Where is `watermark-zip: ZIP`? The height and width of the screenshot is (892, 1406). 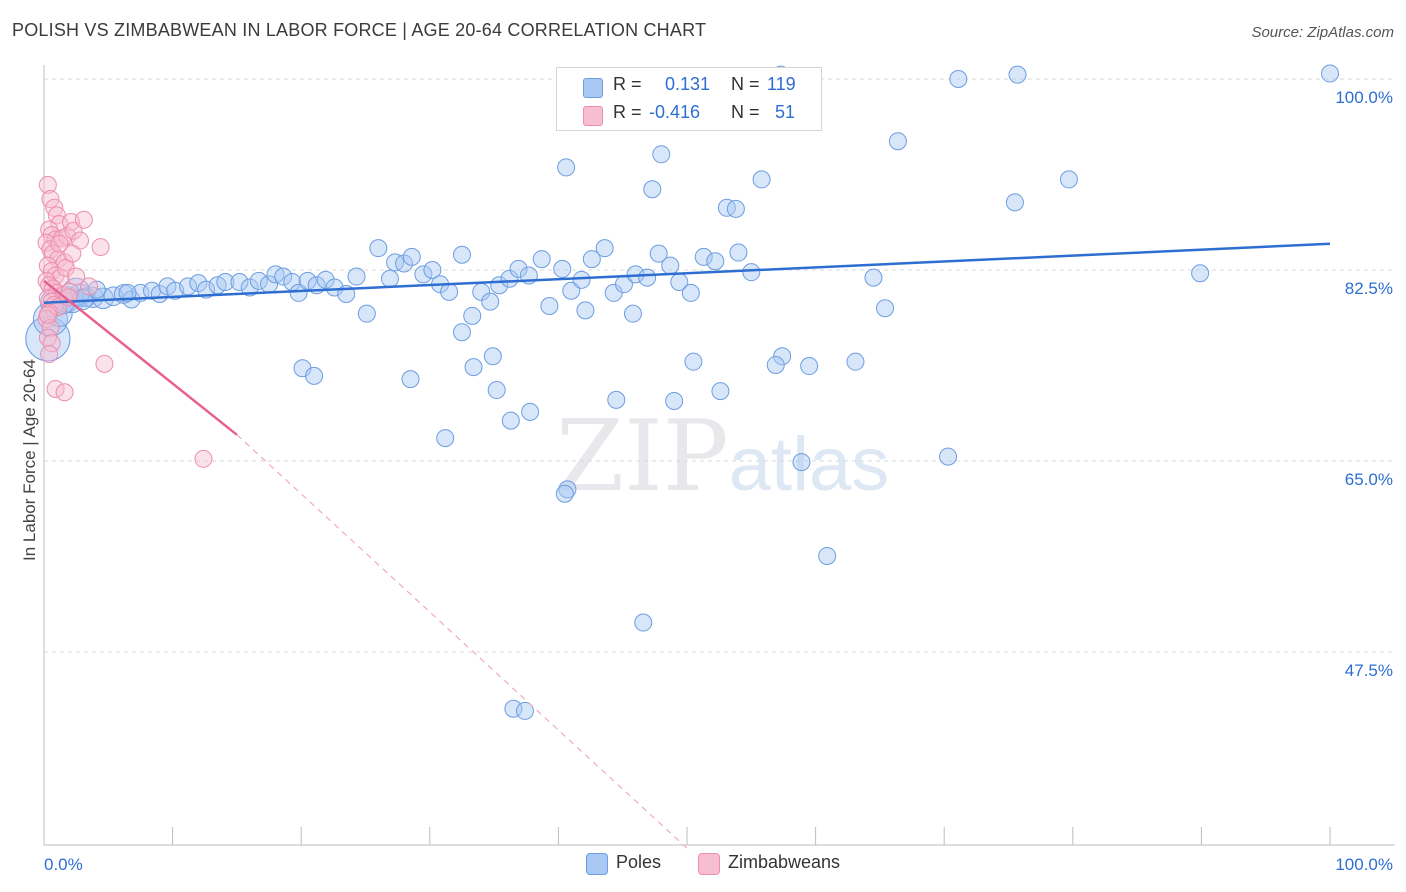
watermark-zip: ZIP is located at coordinates (642, 457).